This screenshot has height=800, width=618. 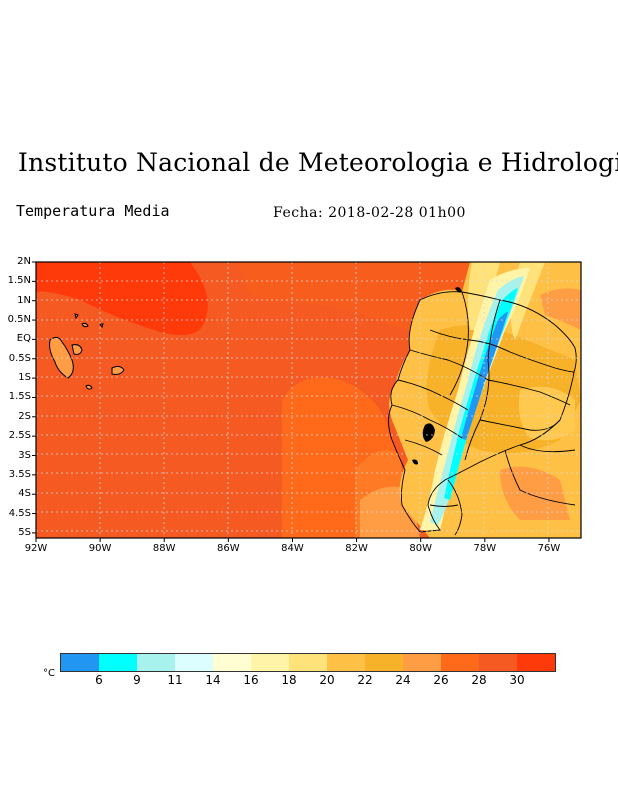 What do you see at coordinates (24, 378) in the screenshot?
I see `lat-tick-label: 1S` at bounding box center [24, 378].